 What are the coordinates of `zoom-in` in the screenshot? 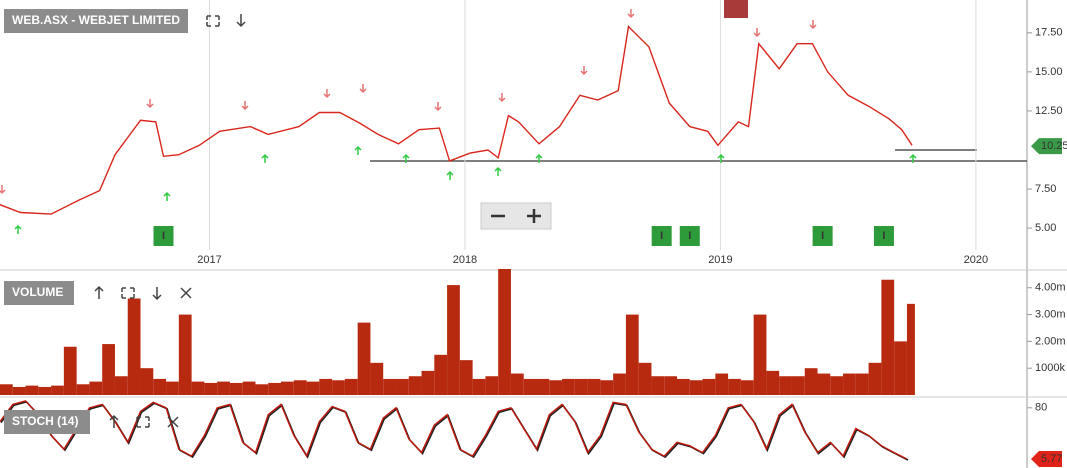 It's located at (534, 216).